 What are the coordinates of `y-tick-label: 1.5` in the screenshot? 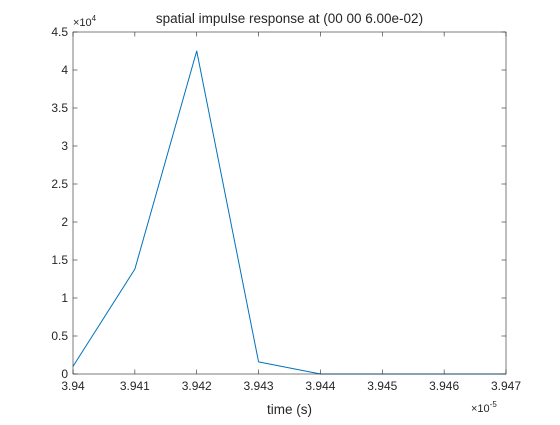 It's located at (59, 260).